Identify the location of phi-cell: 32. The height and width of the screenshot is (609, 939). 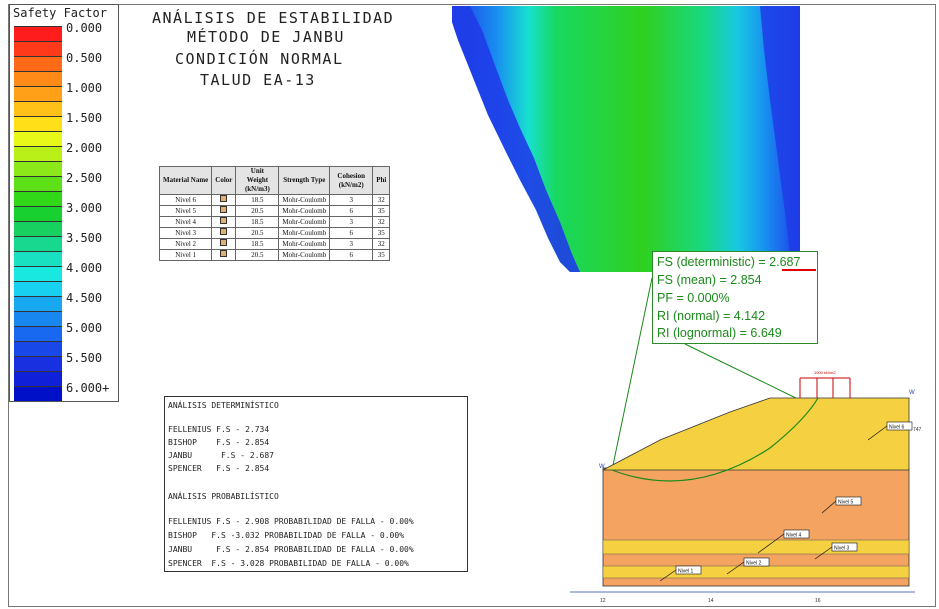
(381, 200).